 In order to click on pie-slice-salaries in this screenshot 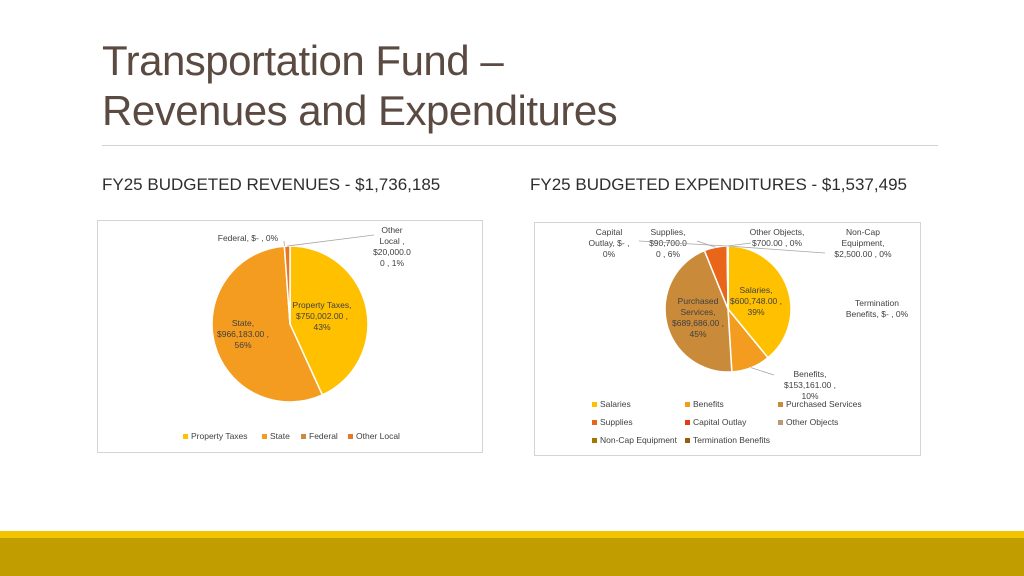, I will do `click(759, 302)`.